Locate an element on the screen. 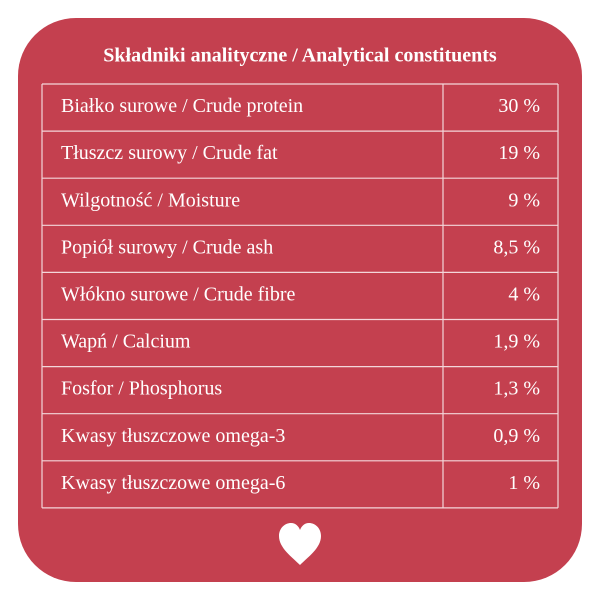 The image size is (600, 600). constituent-name: Kwasy tłuszczowe omega-3 is located at coordinates (173, 436).